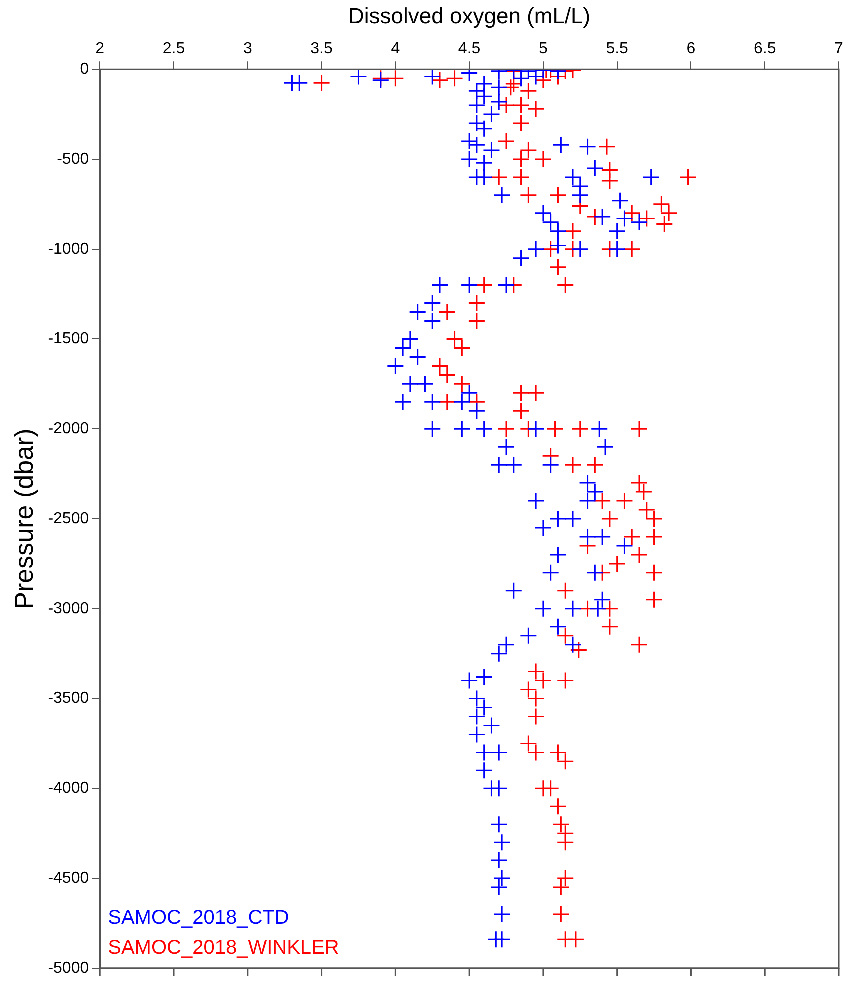 The width and height of the screenshot is (851, 981). What do you see at coordinates (765, 49) in the screenshot?
I see `x-tick-label: 6.5` at bounding box center [765, 49].